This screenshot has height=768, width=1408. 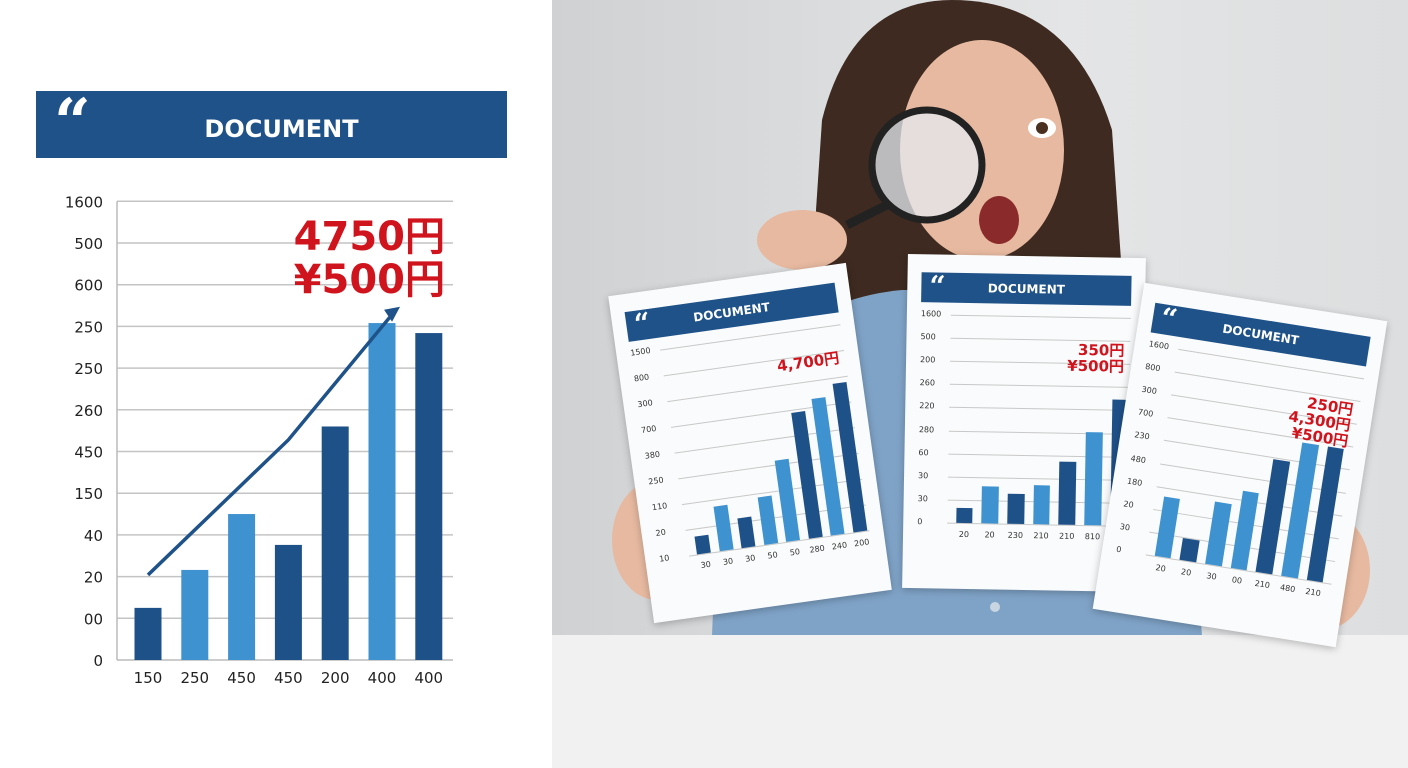 I want to click on magnifying-glass-icon, so click(x=927, y=165).